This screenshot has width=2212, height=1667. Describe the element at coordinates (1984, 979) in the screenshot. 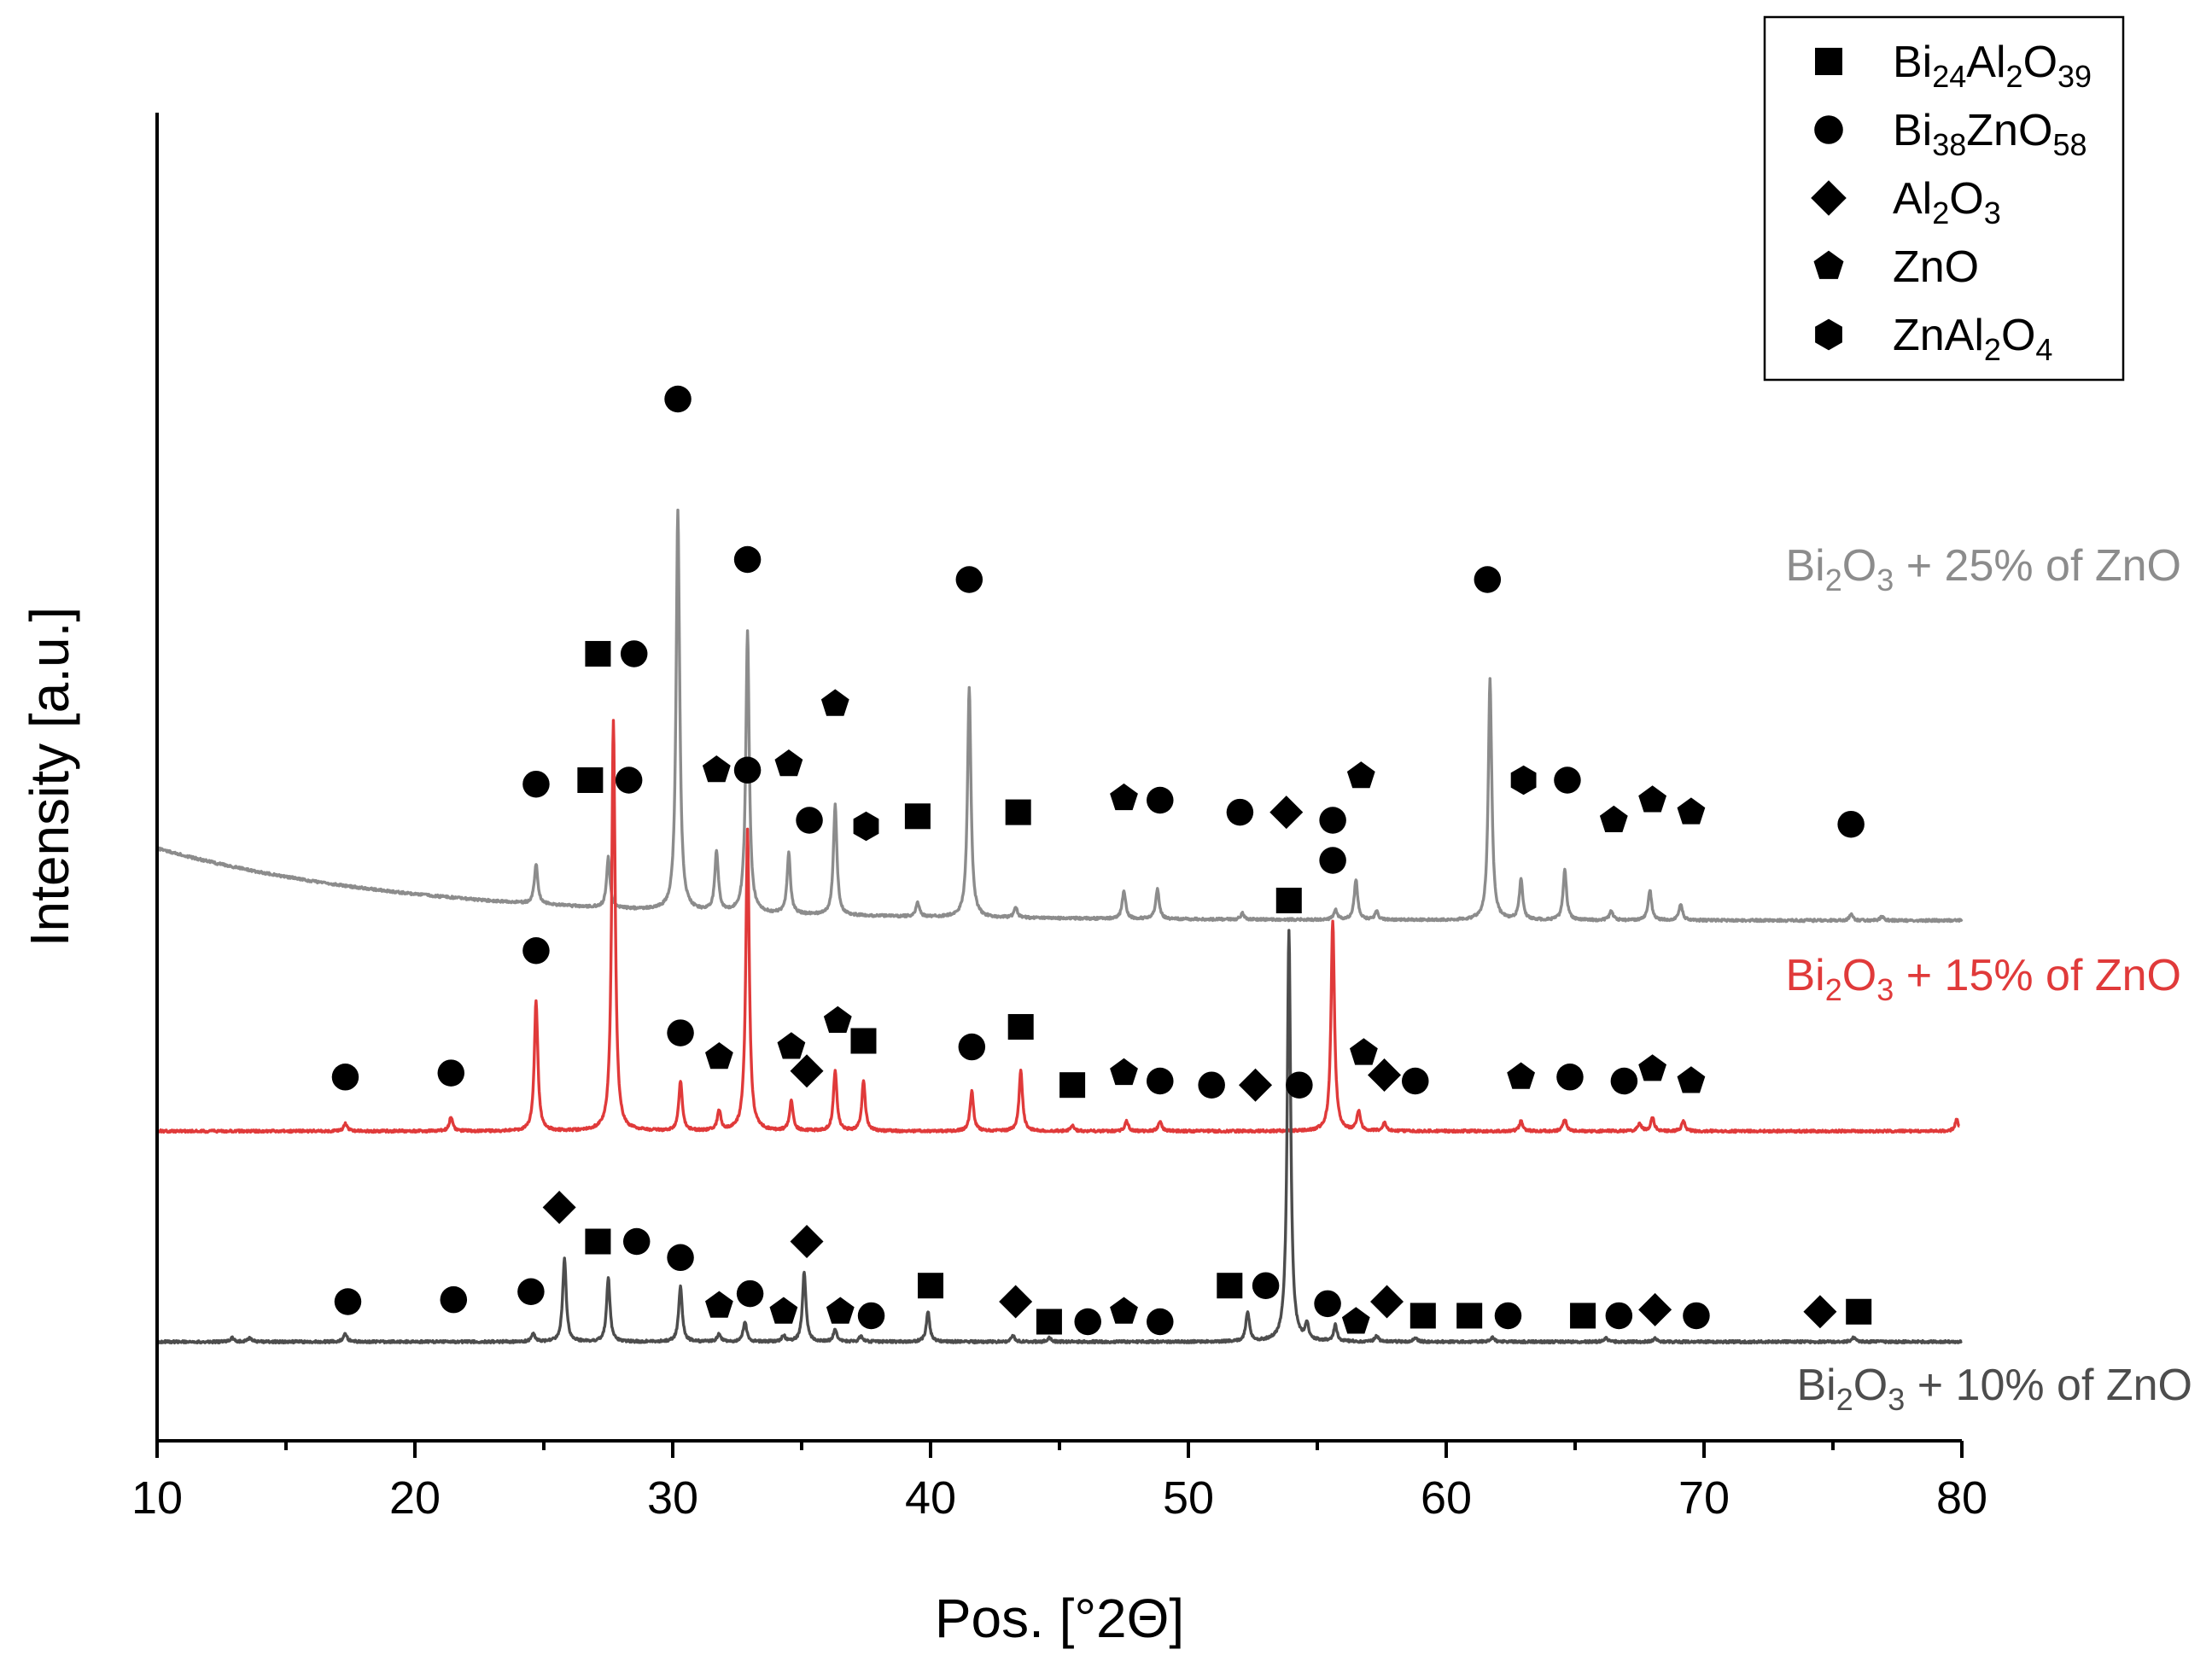

I see `series-label-2: Bi2​O3​ + 15% of ZnO` at that location.